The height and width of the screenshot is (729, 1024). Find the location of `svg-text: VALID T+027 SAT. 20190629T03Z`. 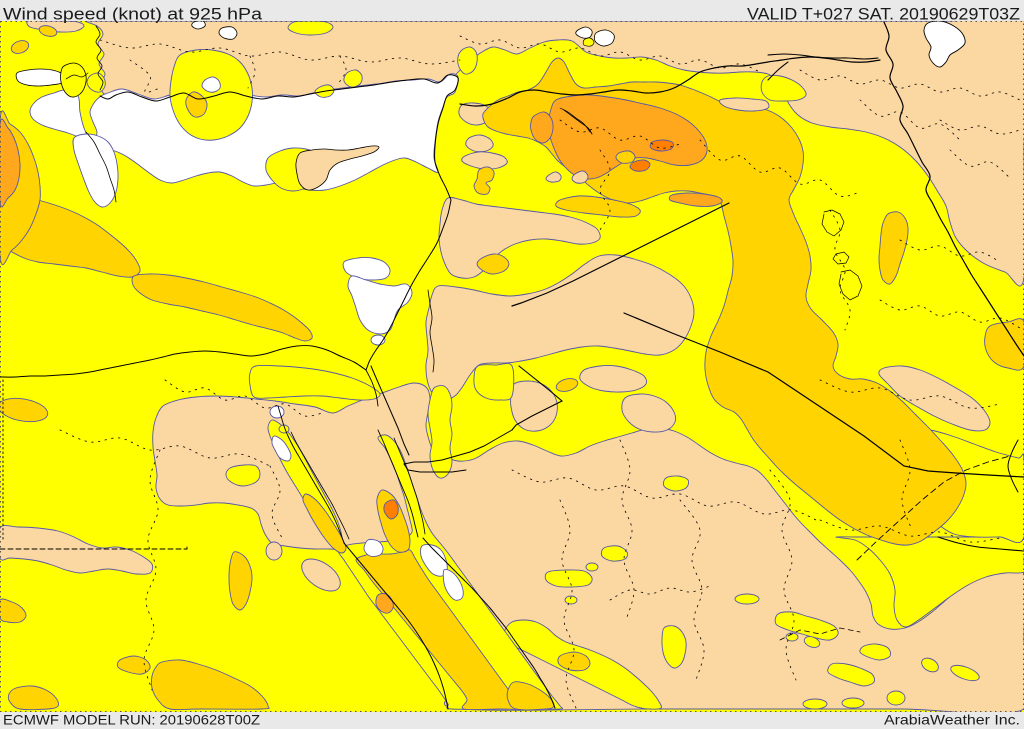

svg-text: VALID T+027 SAT. 20190629T03Z is located at coordinates (883, 15).